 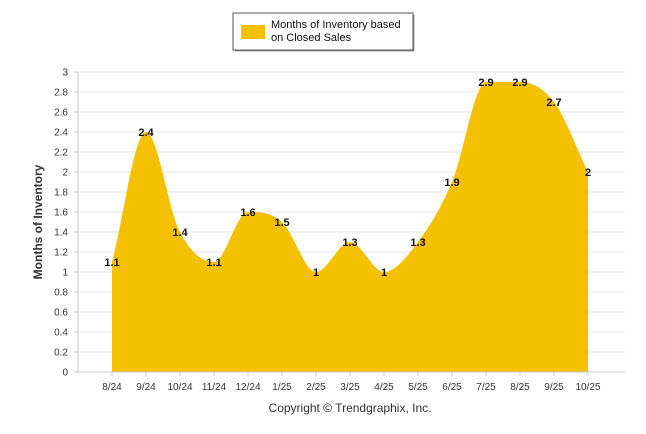 What do you see at coordinates (180, 233) in the screenshot?
I see `data-label: 1.4` at bounding box center [180, 233].